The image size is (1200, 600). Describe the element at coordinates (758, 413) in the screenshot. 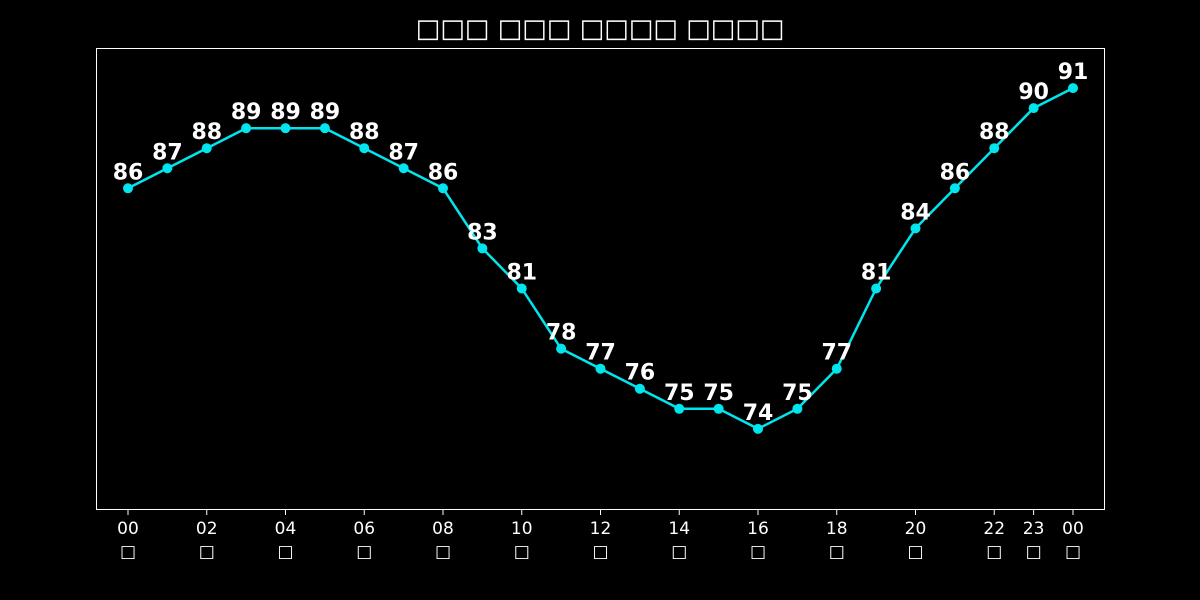

I see `data-label: 74` at that location.